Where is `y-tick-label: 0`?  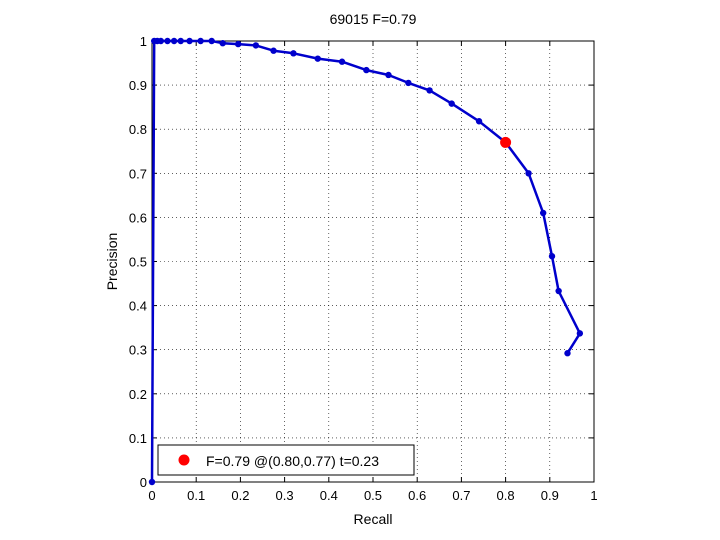 y-tick-label: 0 is located at coordinates (143, 482).